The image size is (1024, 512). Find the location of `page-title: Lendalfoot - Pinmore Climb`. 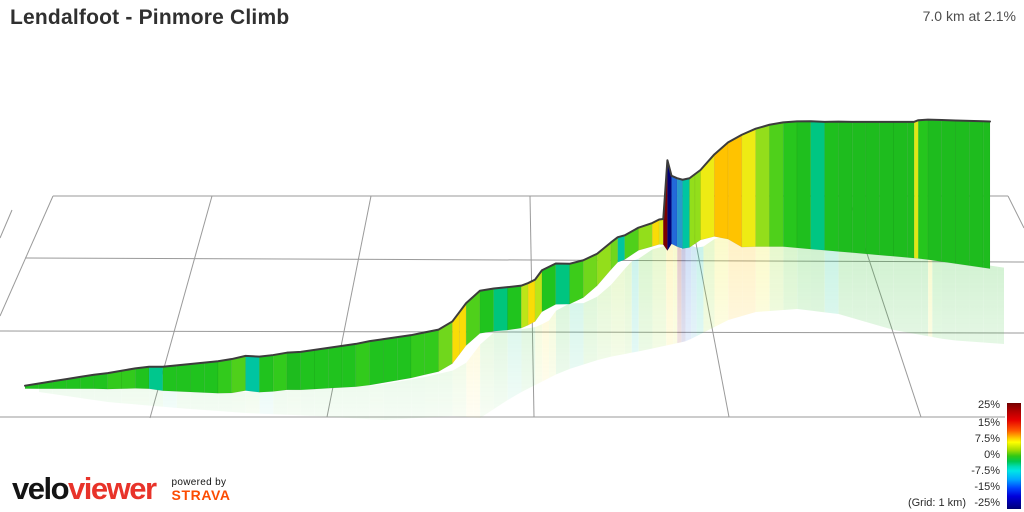

page-title: Lendalfoot - Pinmore Climb is located at coordinates (150, 17).